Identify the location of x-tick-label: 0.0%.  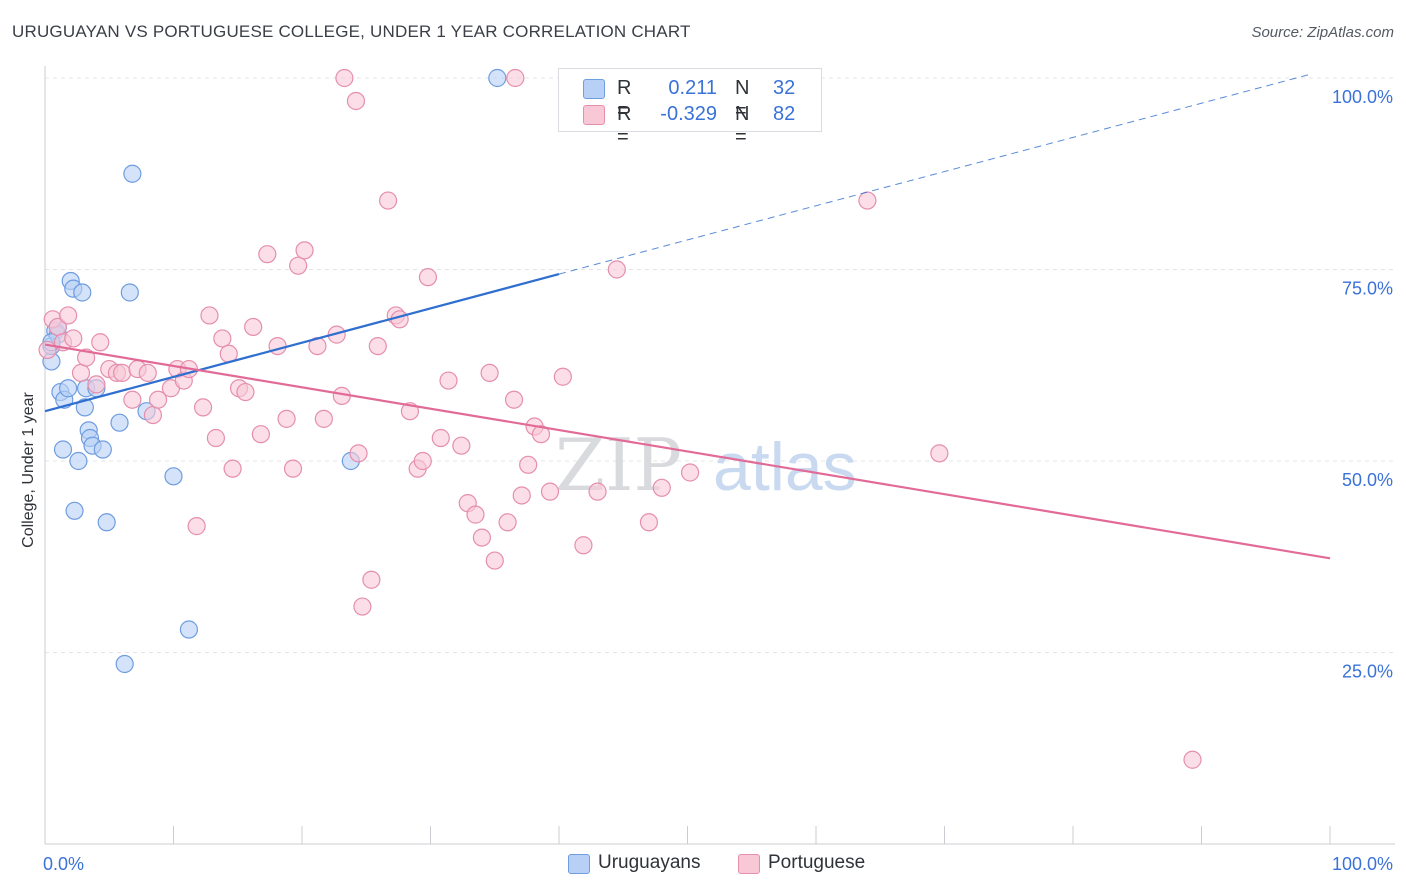
(63, 864).